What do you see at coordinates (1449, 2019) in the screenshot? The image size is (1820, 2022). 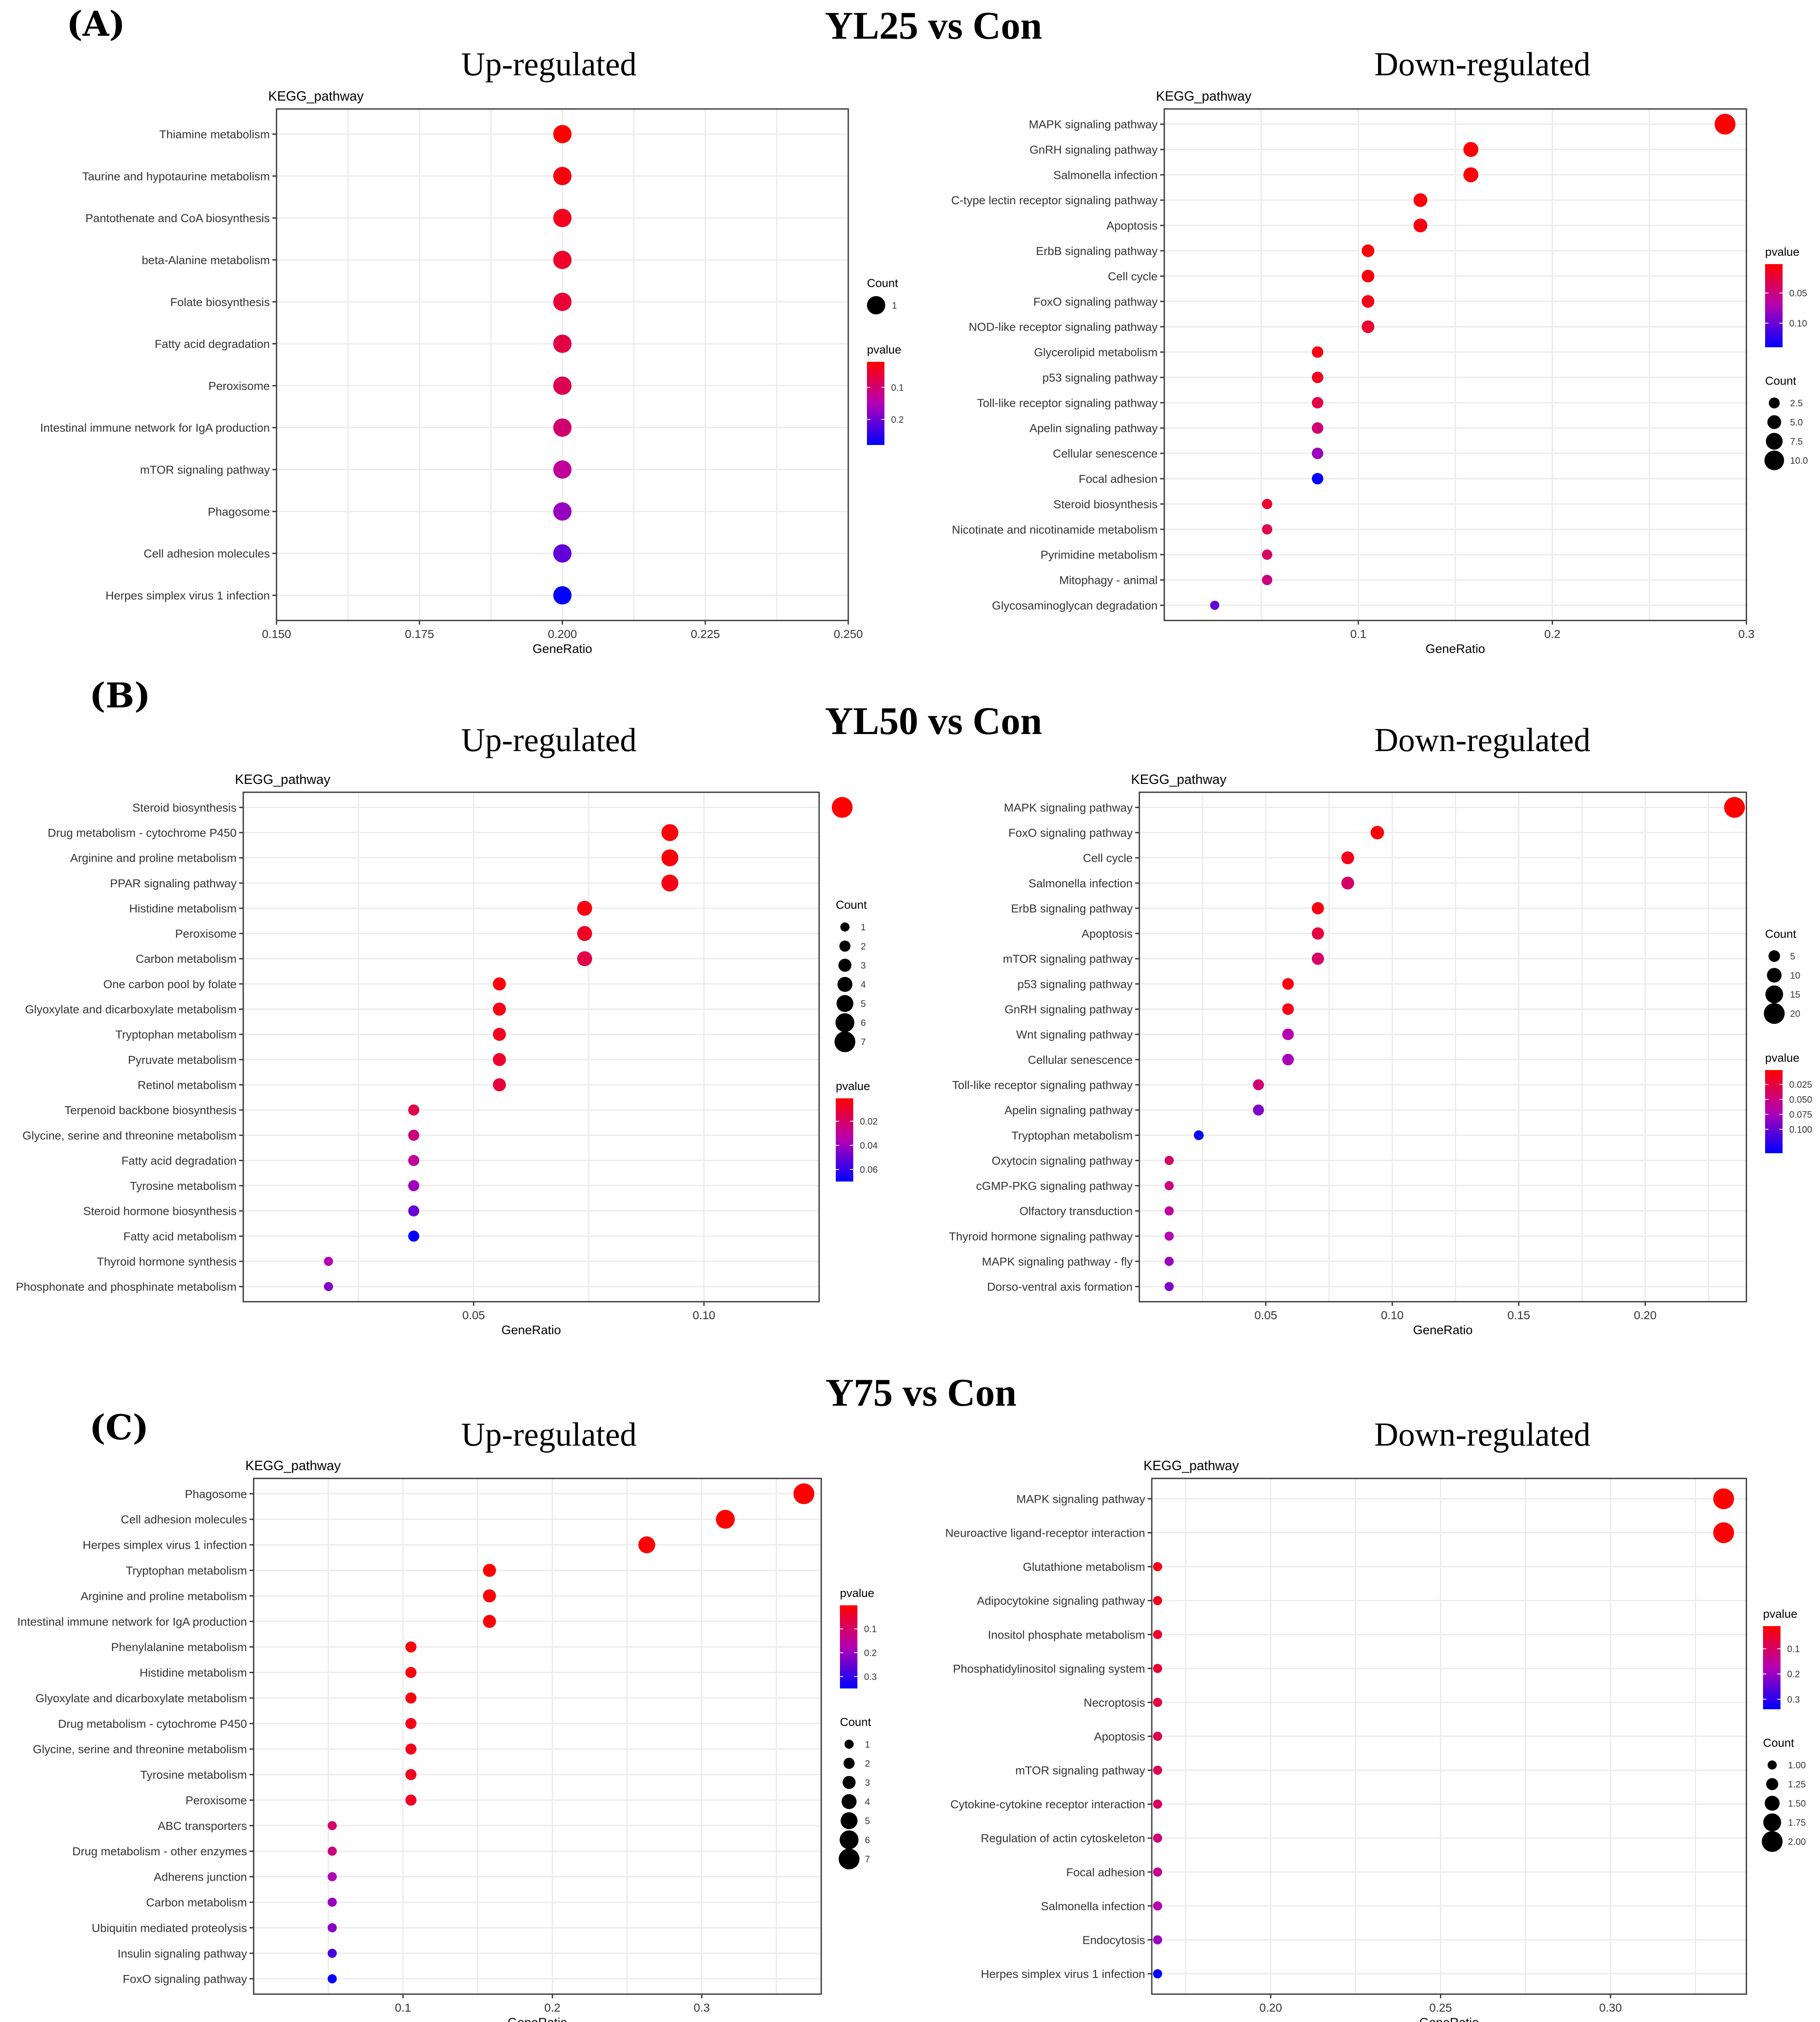 I see `x-axis-title: GeneRatio` at bounding box center [1449, 2019].